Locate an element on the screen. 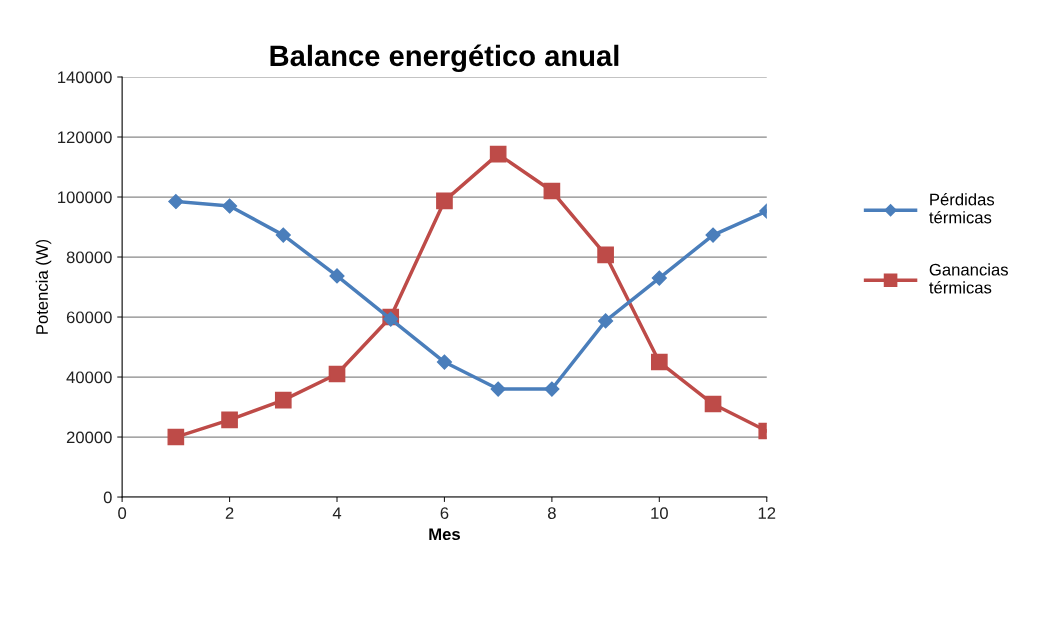 This screenshot has height=626, width=1062. y-tick-label: 0 is located at coordinates (107, 497).